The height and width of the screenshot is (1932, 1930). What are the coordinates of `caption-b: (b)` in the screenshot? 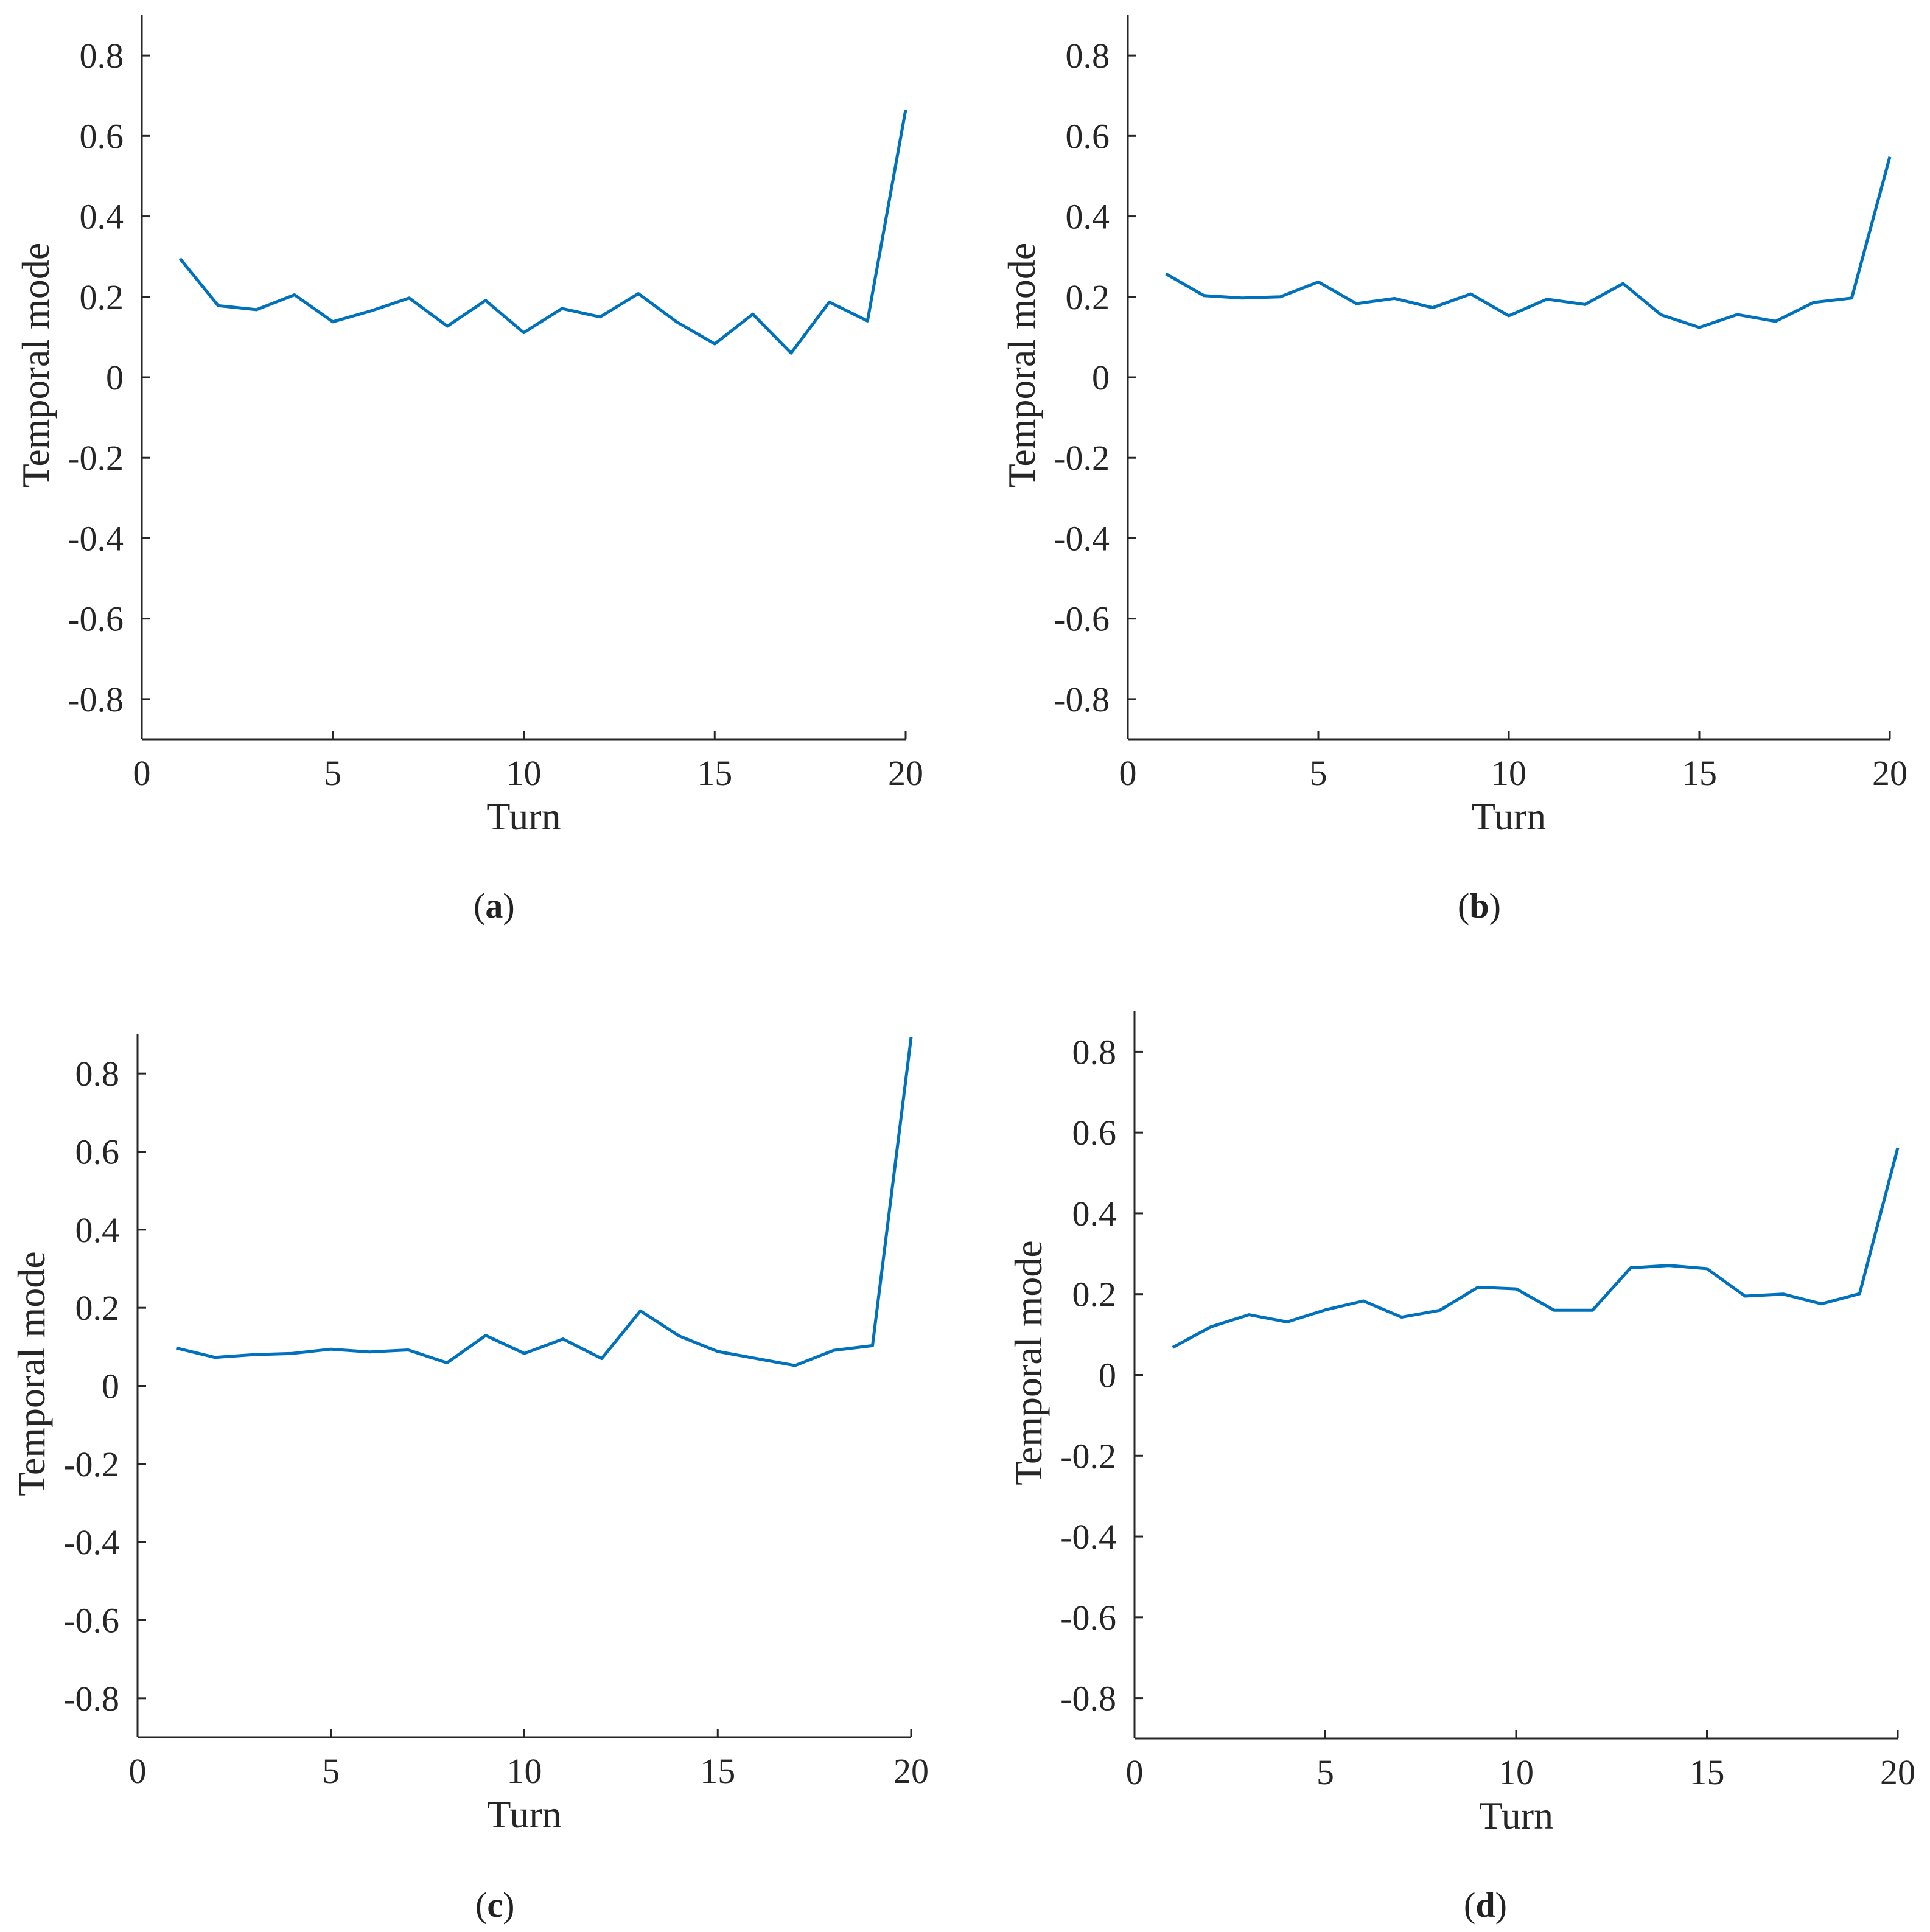 It's located at (1479, 906).